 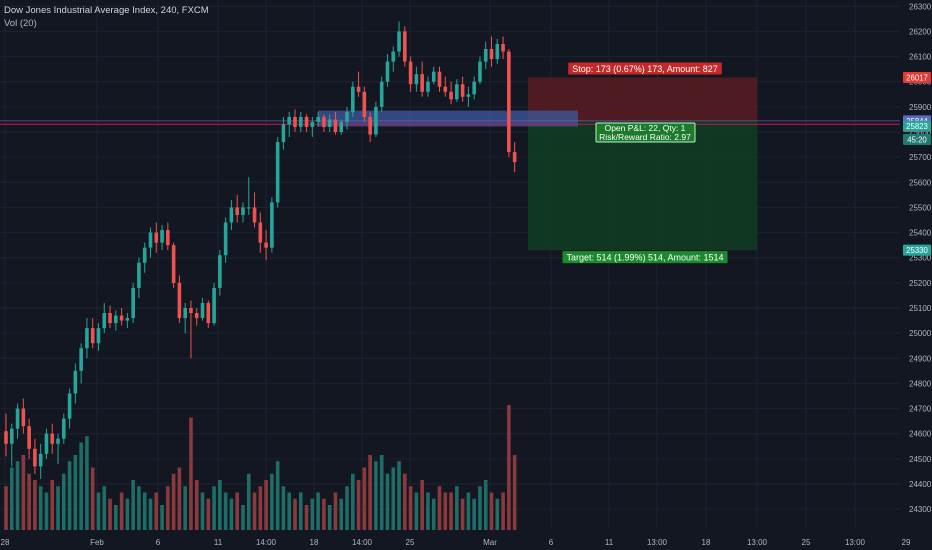 I want to click on volume-bars, so click(x=260, y=467).